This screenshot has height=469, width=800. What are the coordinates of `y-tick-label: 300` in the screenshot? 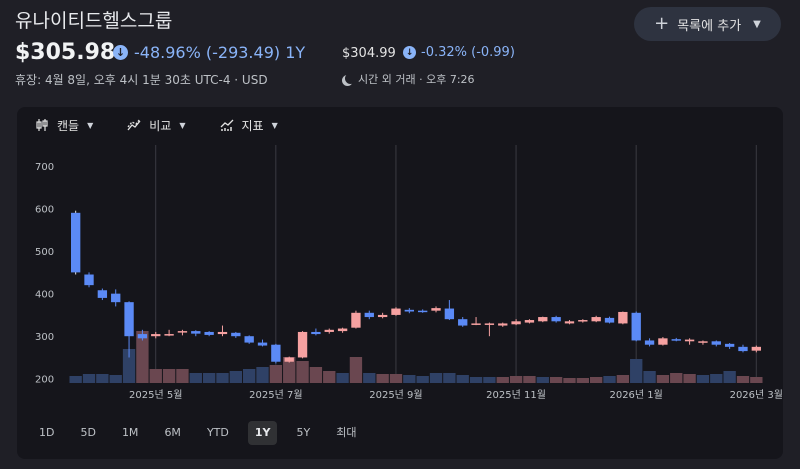 It's located at (44, 337).